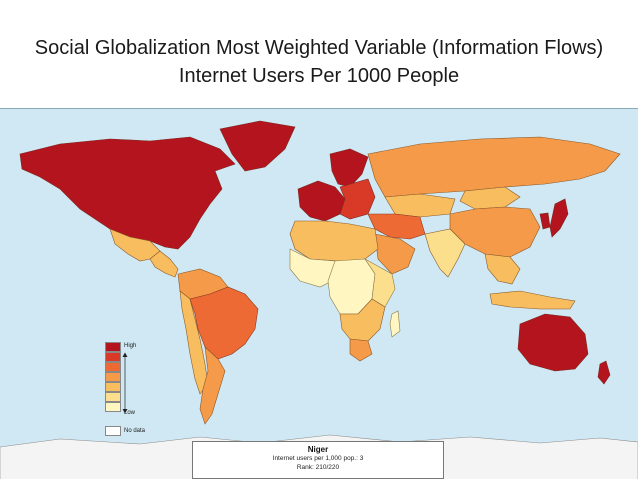 The width and height of the screenshot is (638, 479). I want to click on region-japan, so click(559, 218).